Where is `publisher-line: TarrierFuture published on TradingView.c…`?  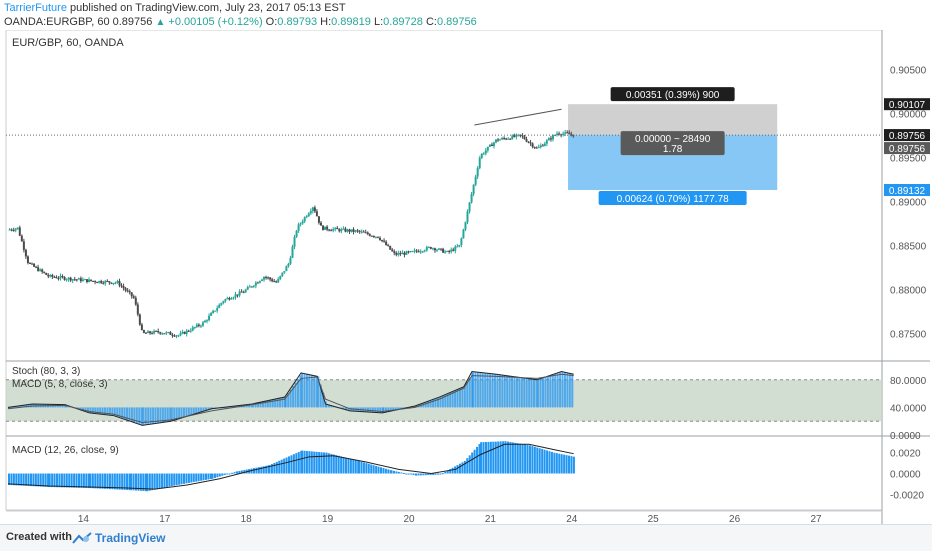 publisher-line: TarrierFuture published on TradingView.c… is located at coordinates (175, 8).